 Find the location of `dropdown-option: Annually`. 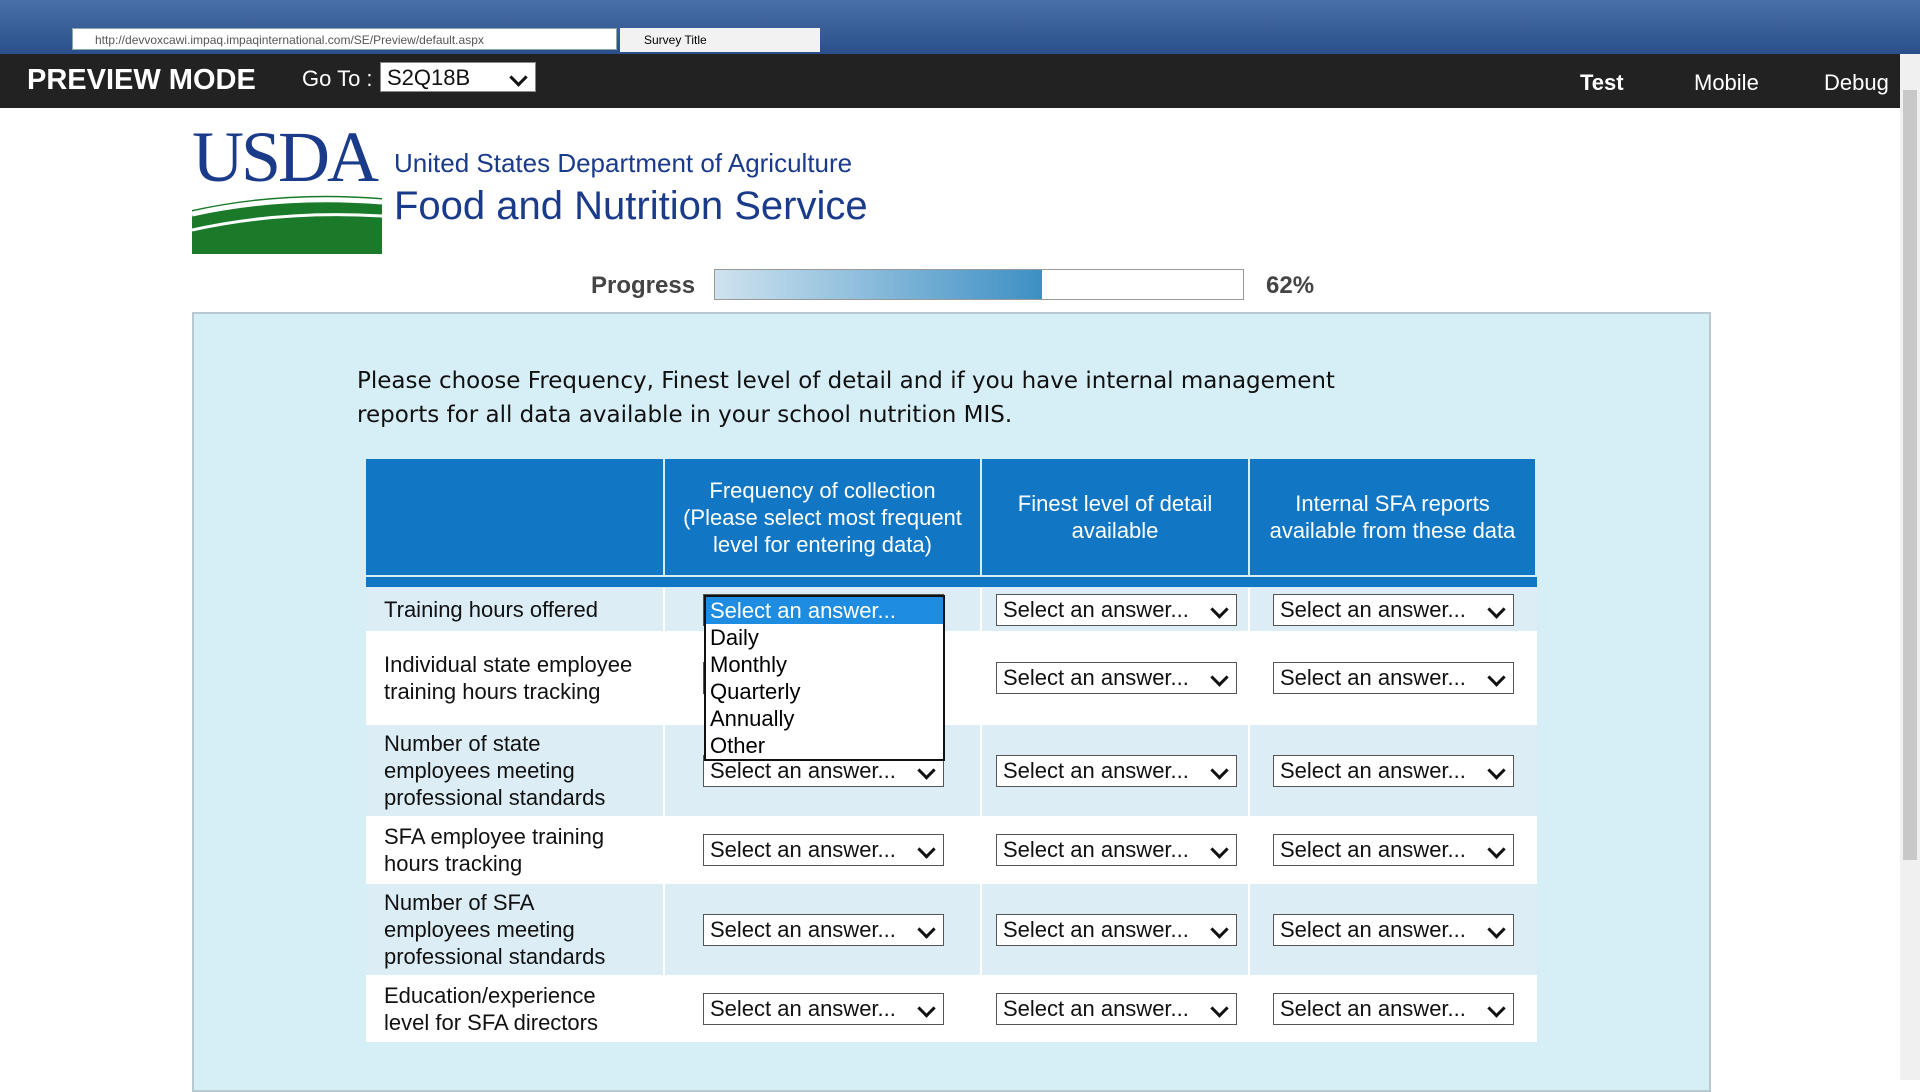

dropdown-option: Annually is located at coordinates (752, 718).